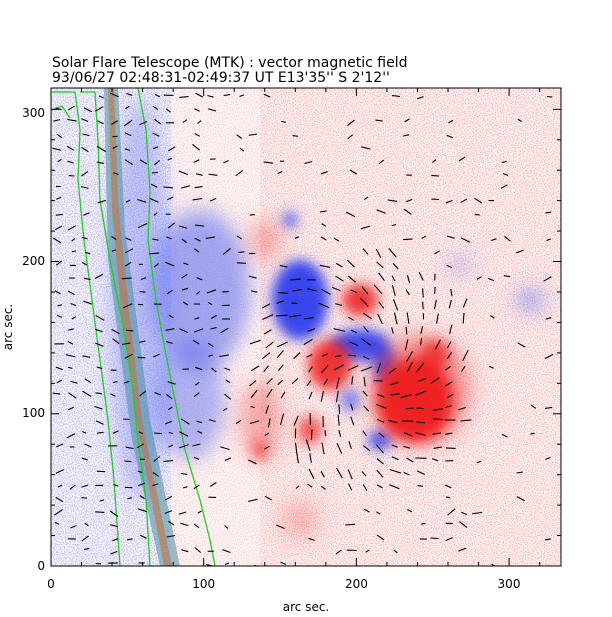  What do you see at coordinates (8, 327) in the screenshot?
I see `y-axis-label: arc sec.` at bounding box center [8, 327].